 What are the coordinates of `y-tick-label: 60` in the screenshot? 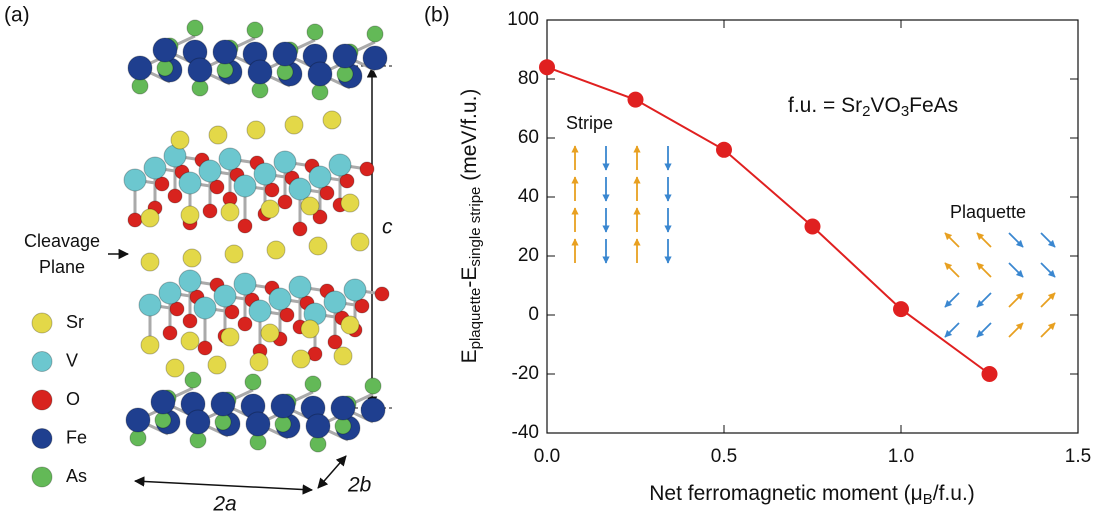 It's located at (528, 137).